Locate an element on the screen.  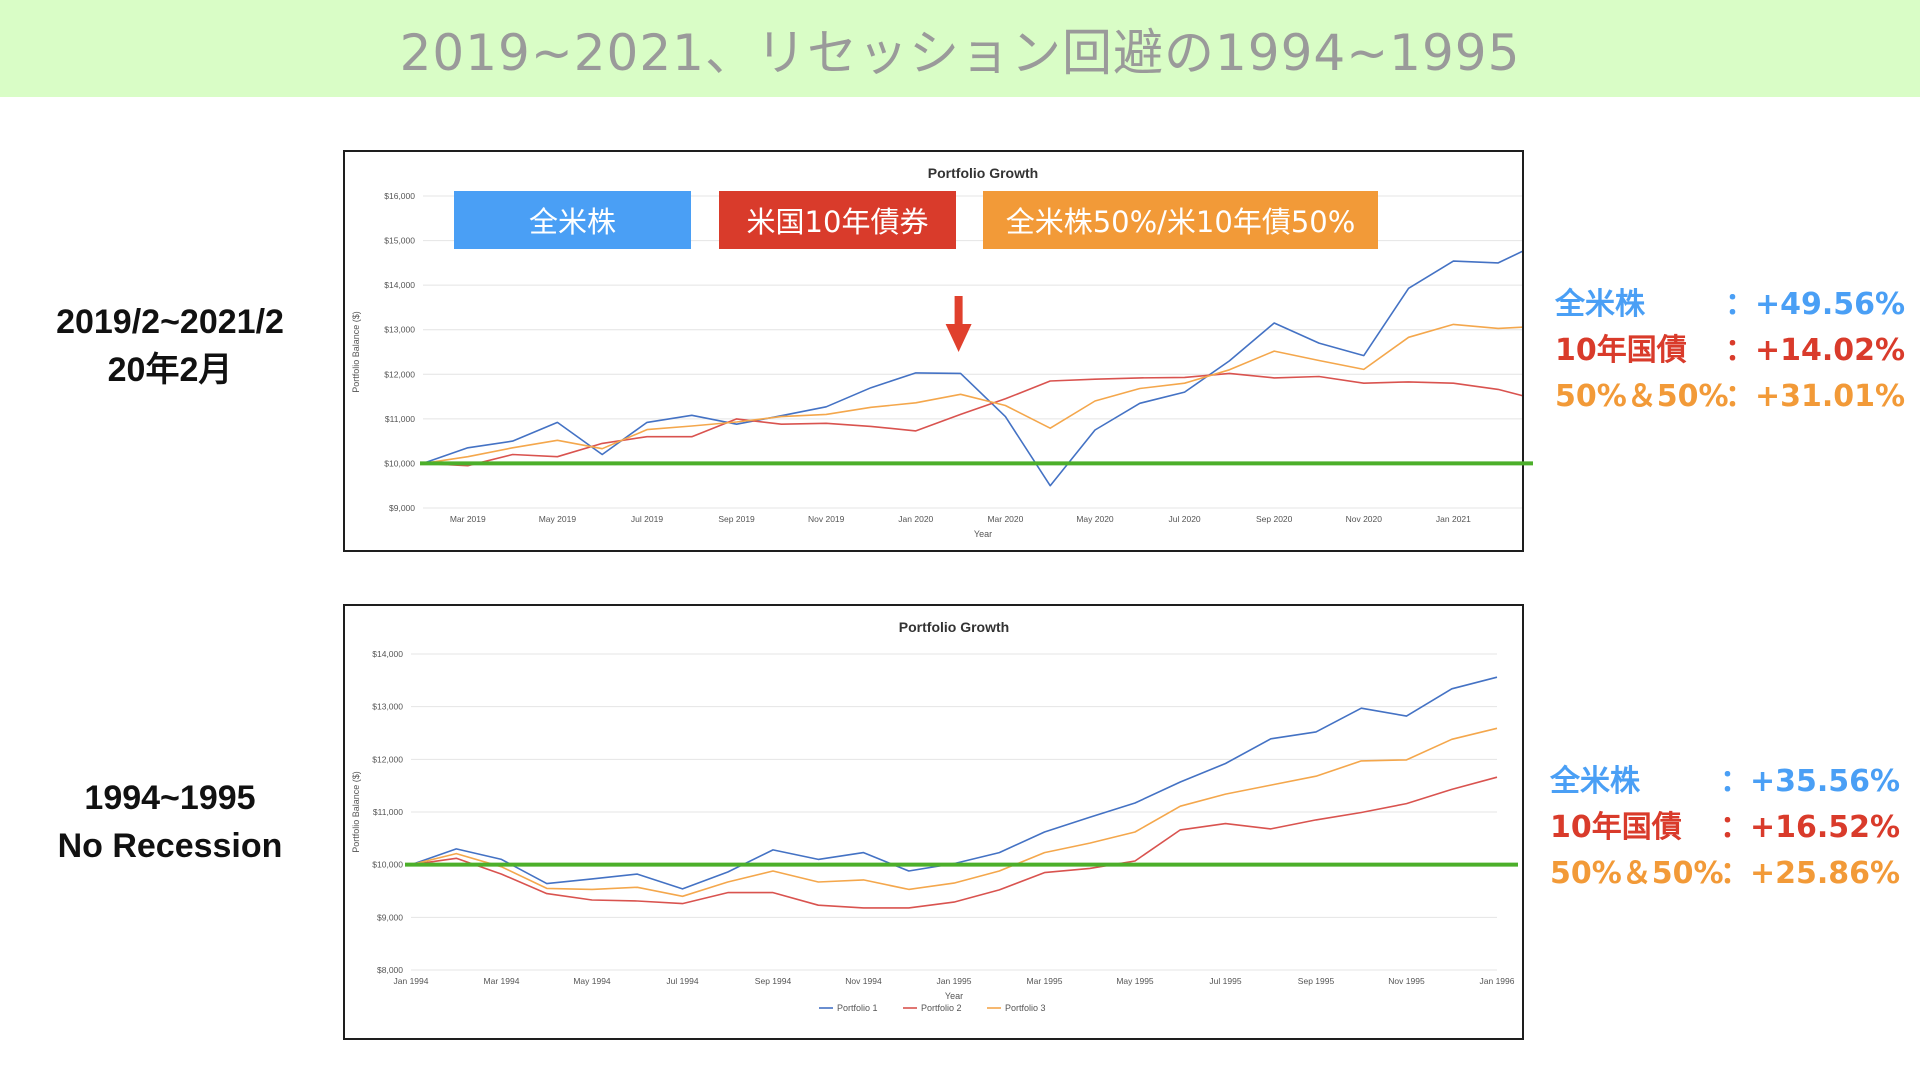
chart-top-y-tick-label: $13,000 is located at coordinates (399, 330).